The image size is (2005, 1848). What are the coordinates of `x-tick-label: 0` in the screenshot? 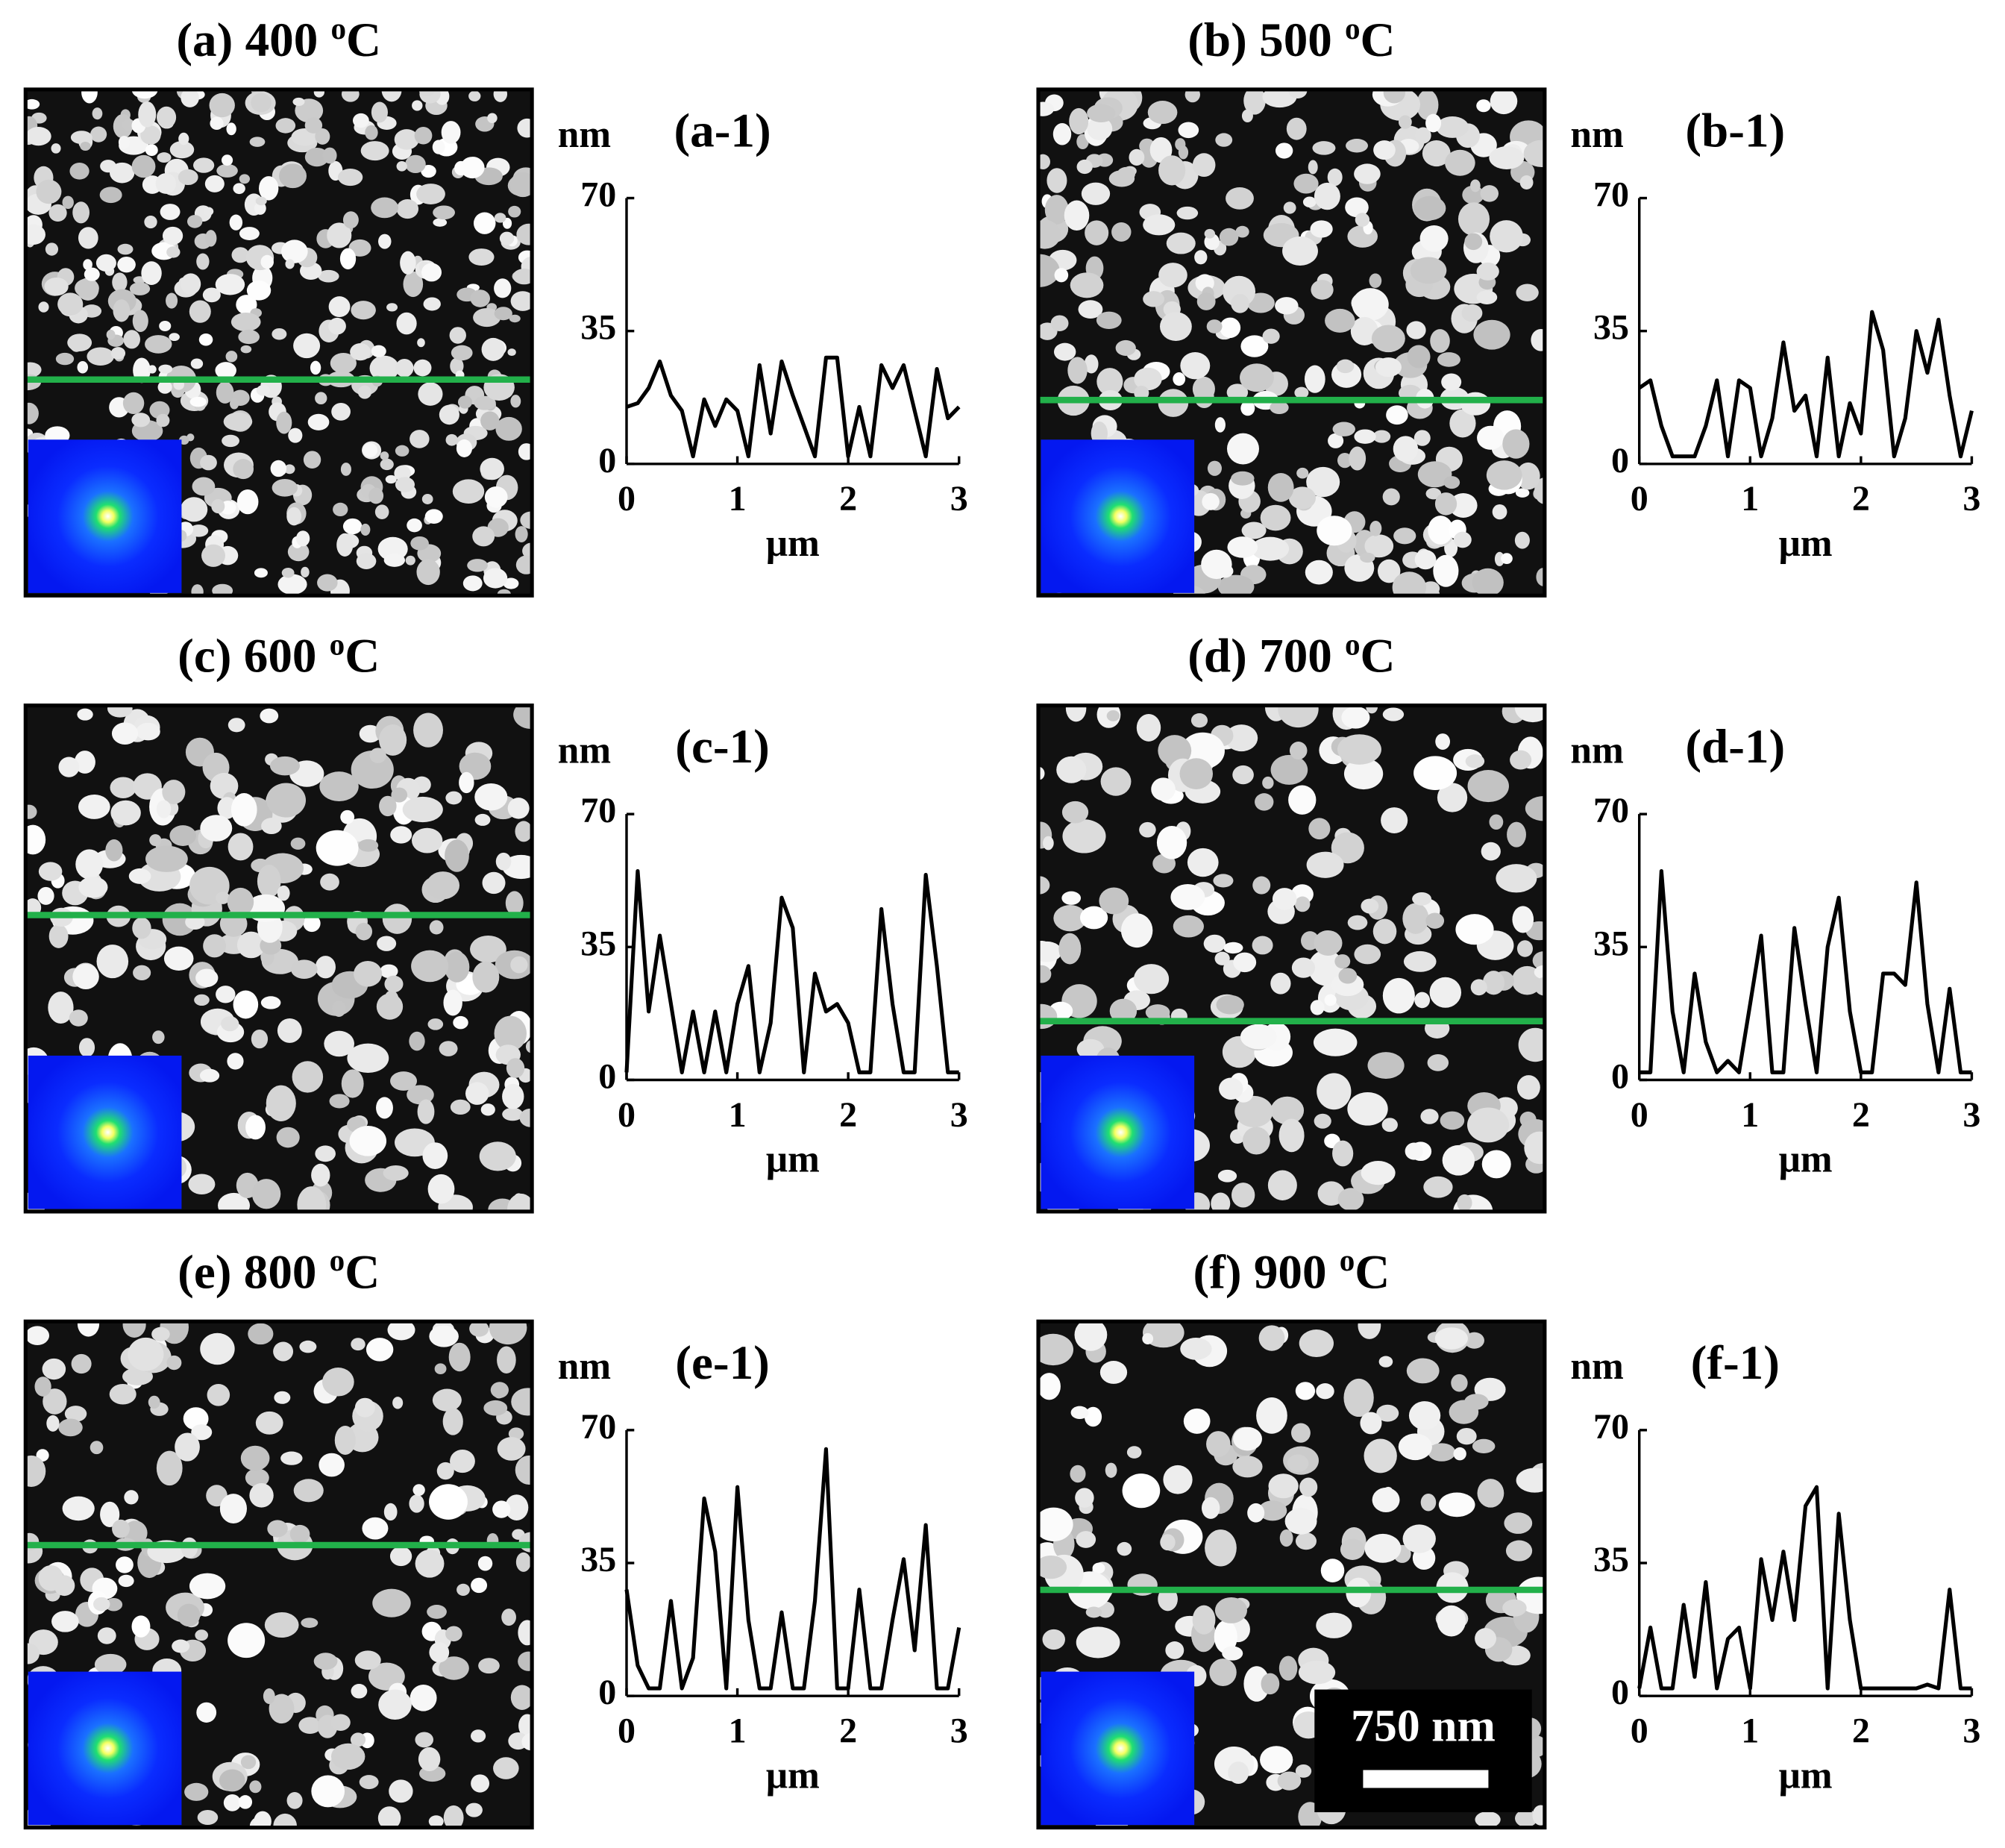 It's located at (627, 1115).